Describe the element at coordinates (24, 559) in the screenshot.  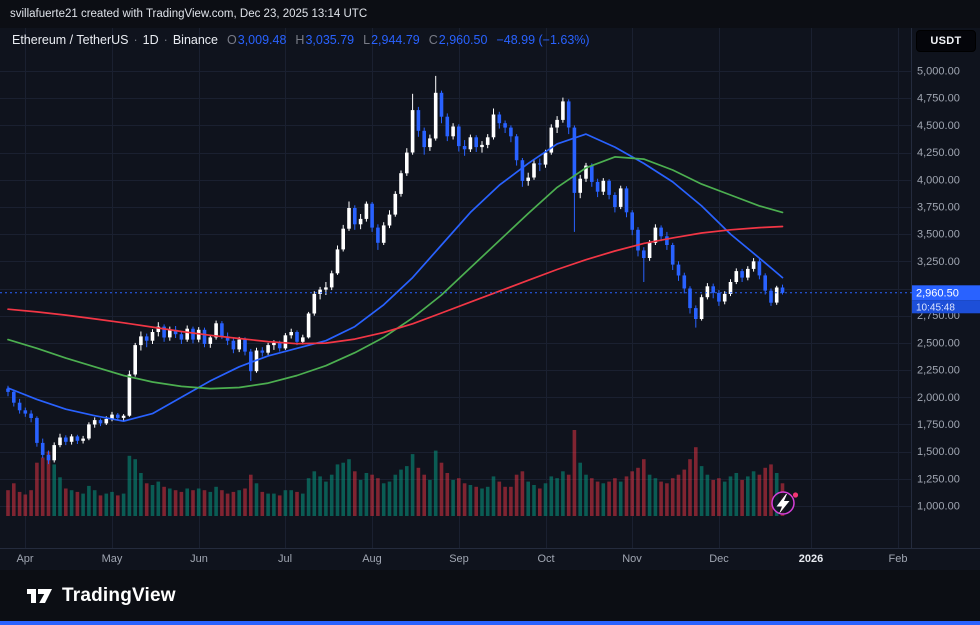
I see `time-tick-label: Apr` at that location.